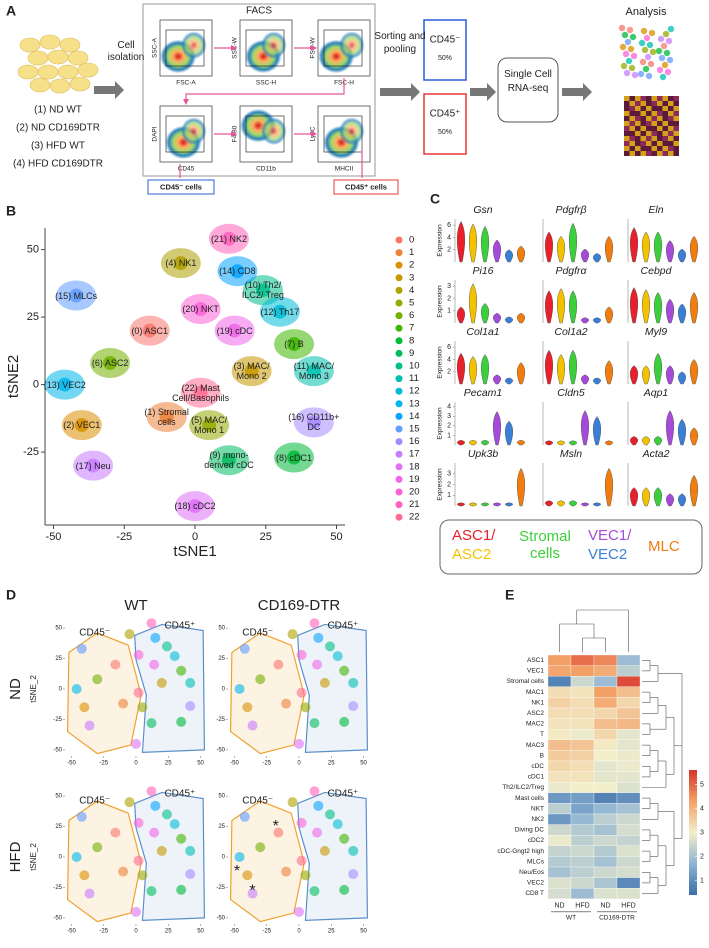 The width and height of the screenshot is (709, 948). Describe the element at coordinates (571, 271) in the screenshot. I see `gene-name: Pdgfrα` at that location.